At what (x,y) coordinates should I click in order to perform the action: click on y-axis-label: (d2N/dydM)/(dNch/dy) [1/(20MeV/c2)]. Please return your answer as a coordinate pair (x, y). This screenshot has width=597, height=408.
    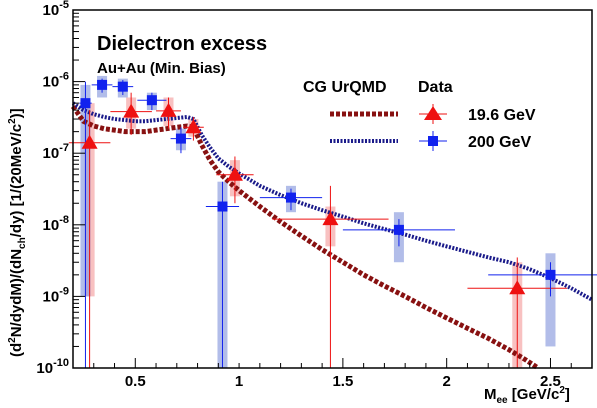
    Looking at the image, I should click on (17, 232).